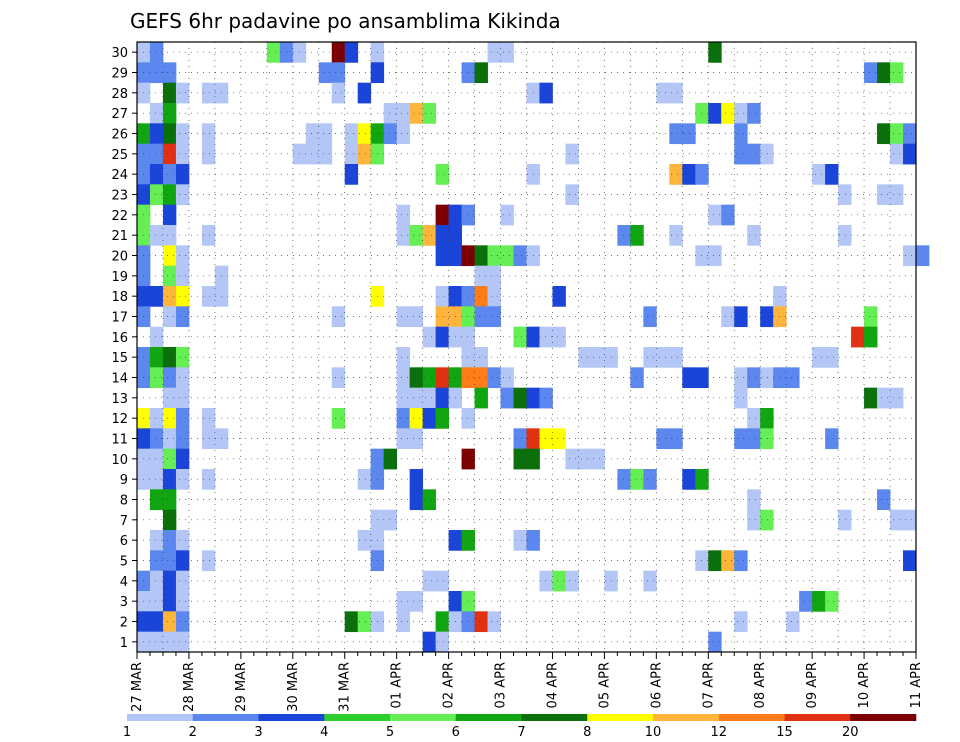  Describe the element at coordinates (193, 732) in the screenshot. I see `colorbar-label: 2` at that location.